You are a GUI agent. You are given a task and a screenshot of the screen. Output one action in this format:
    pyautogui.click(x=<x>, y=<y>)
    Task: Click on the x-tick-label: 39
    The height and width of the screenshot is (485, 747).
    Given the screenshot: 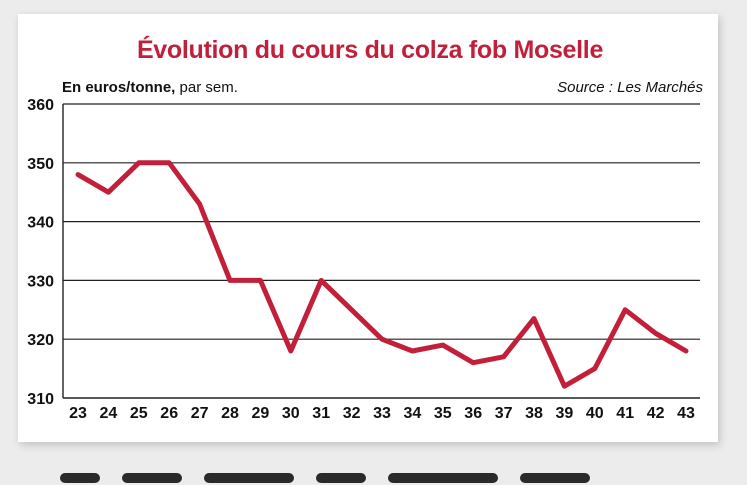 What is the action you would take?
    pyautogui.click(x=565, y=413)
    